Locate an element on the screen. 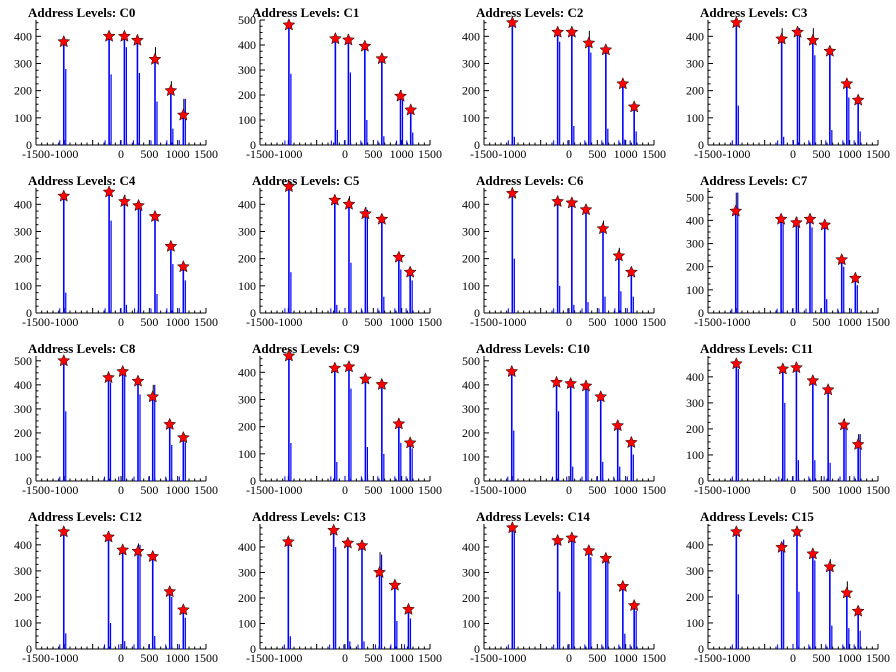 This screenshot has height=672, width=896. panel-title: Address Levels: C0 is located at coordinates (81, 12).